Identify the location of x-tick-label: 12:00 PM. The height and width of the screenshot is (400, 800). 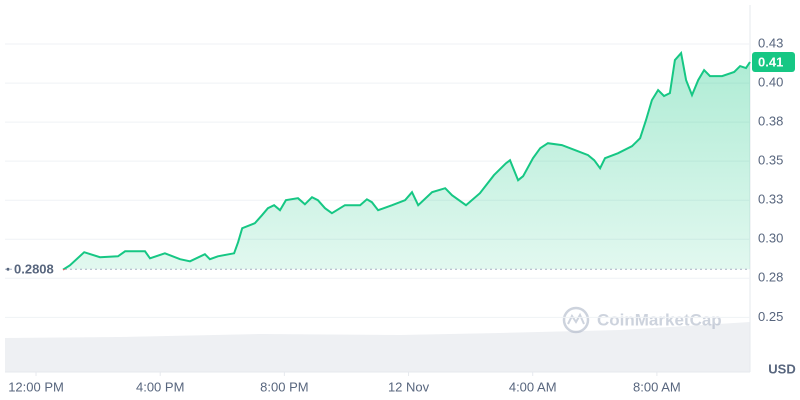
(36, 386).